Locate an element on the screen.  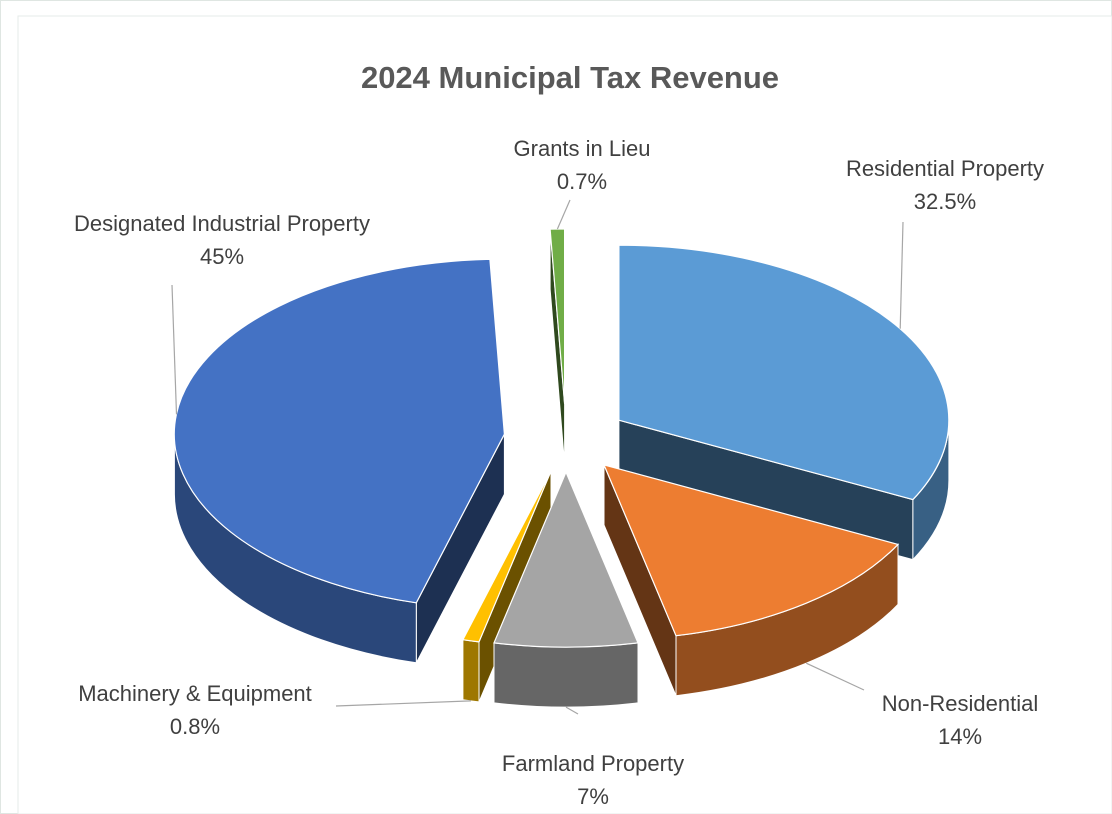
data-label-name: Machinery & Equipment is located at coordinates (195, 693).